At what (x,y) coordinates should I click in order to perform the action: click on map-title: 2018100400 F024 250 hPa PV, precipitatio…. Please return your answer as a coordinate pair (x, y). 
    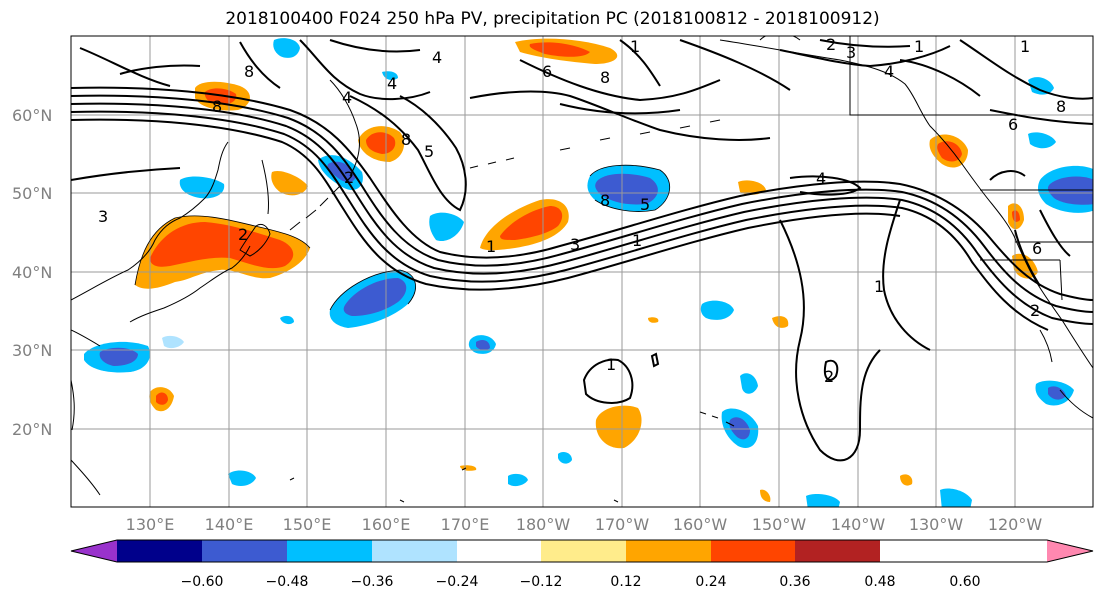
    Looking at the image, I should click on (552, 19).